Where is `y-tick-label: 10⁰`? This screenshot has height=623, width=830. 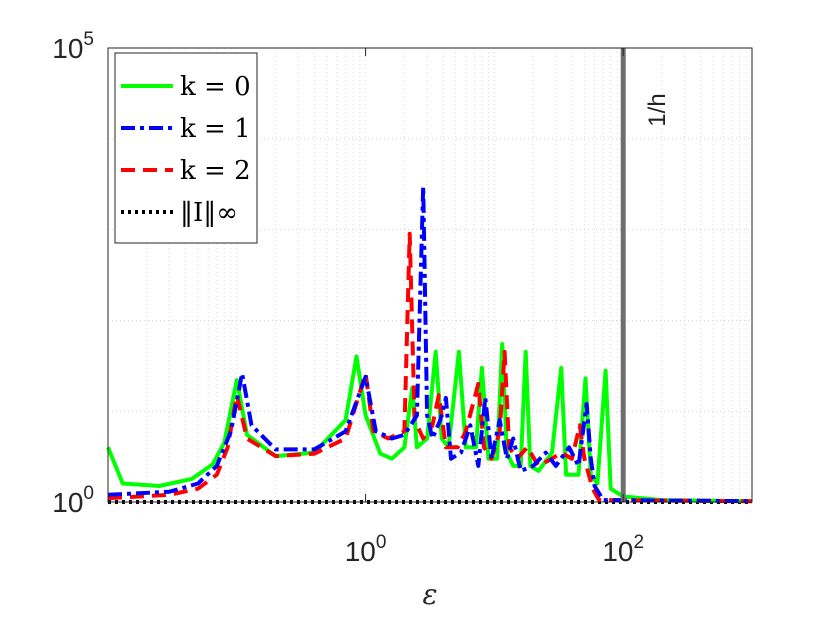 y-tick-label: 10⁰ is located at coordinates (73, 500).